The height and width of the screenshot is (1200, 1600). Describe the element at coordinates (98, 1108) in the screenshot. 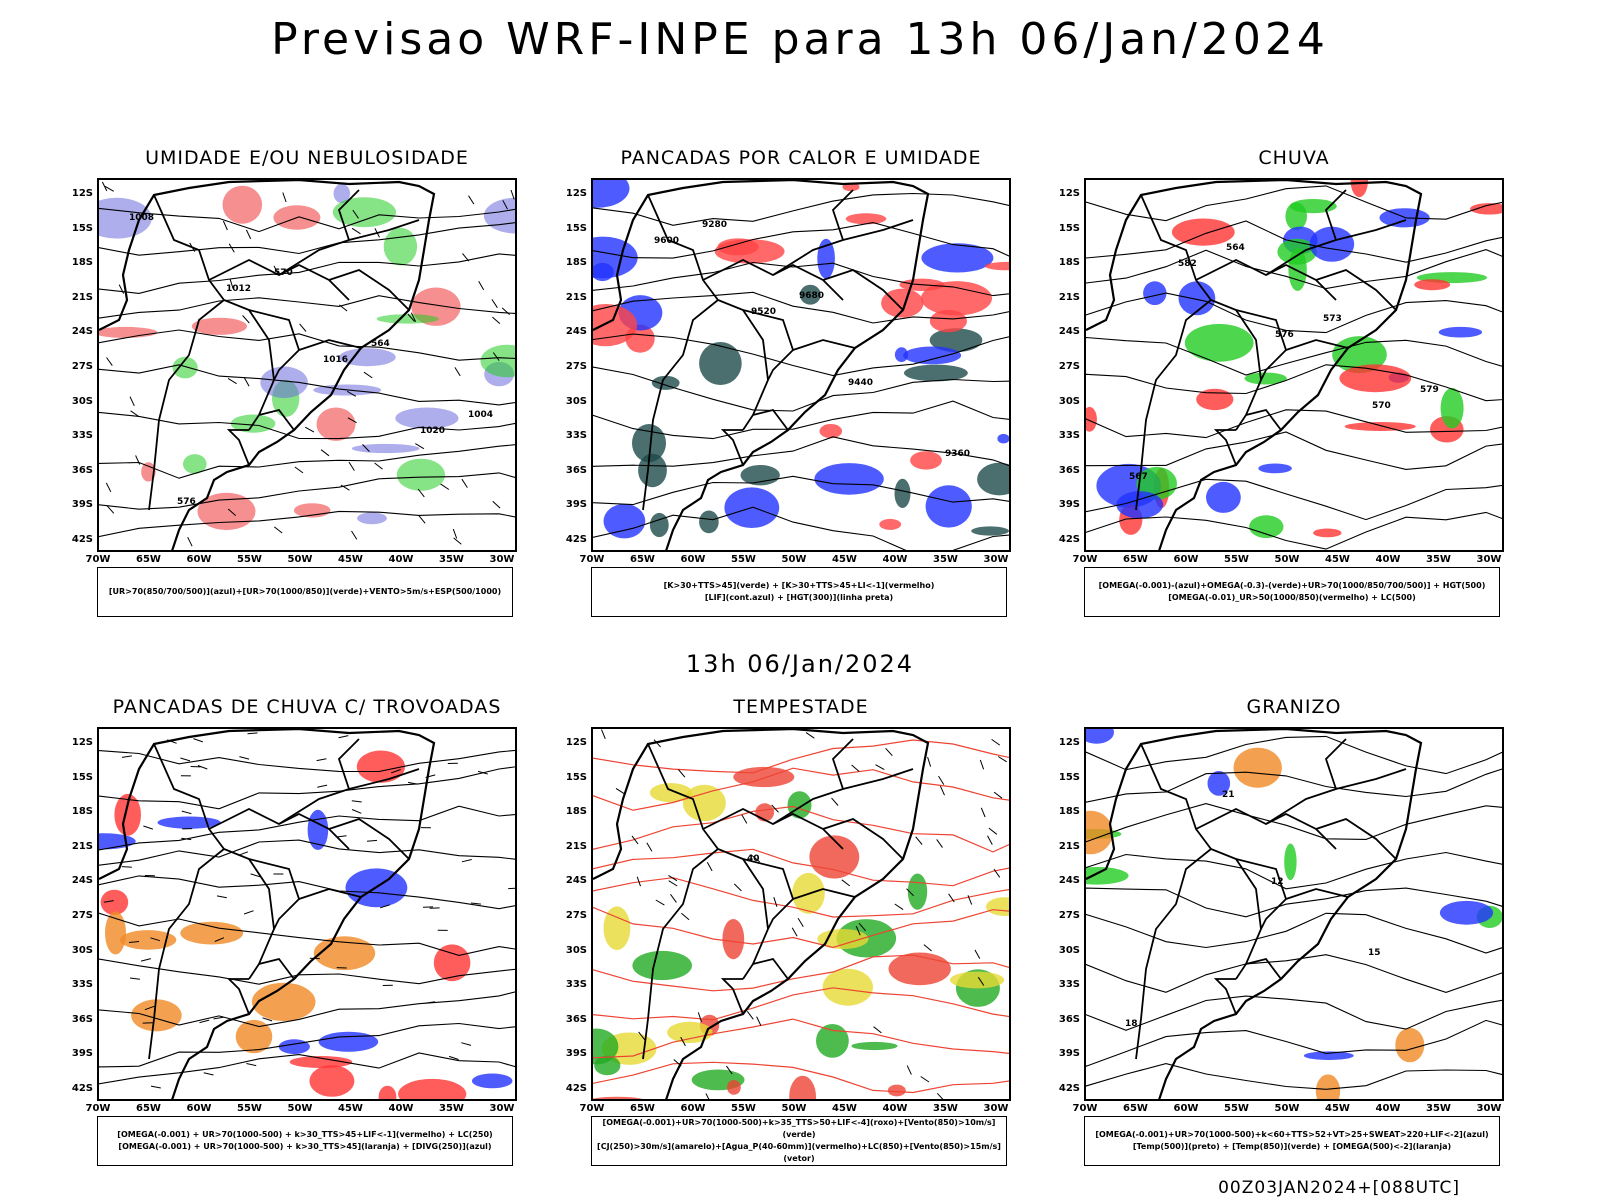

I see `longitude-label: 70W` at that location.